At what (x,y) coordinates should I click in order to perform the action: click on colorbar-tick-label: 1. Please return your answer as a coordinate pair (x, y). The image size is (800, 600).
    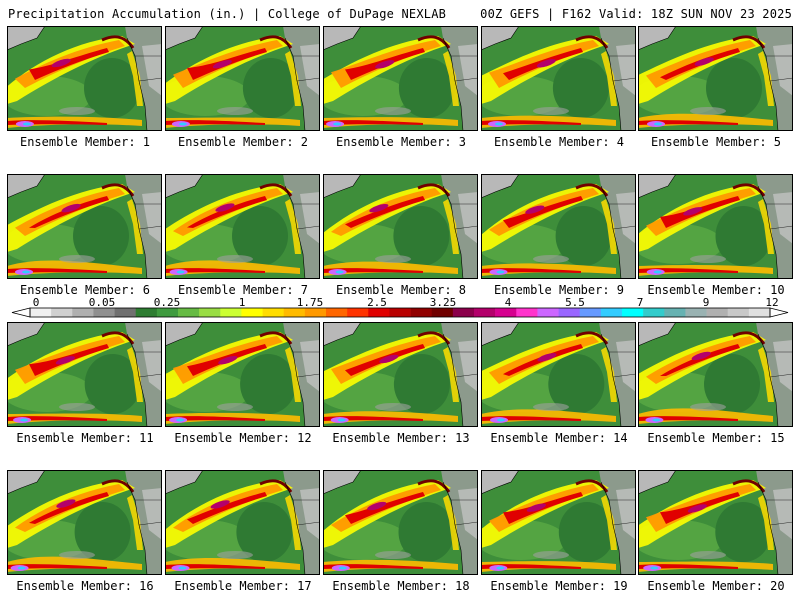
    Looking at the image, I should click on (242, 303).